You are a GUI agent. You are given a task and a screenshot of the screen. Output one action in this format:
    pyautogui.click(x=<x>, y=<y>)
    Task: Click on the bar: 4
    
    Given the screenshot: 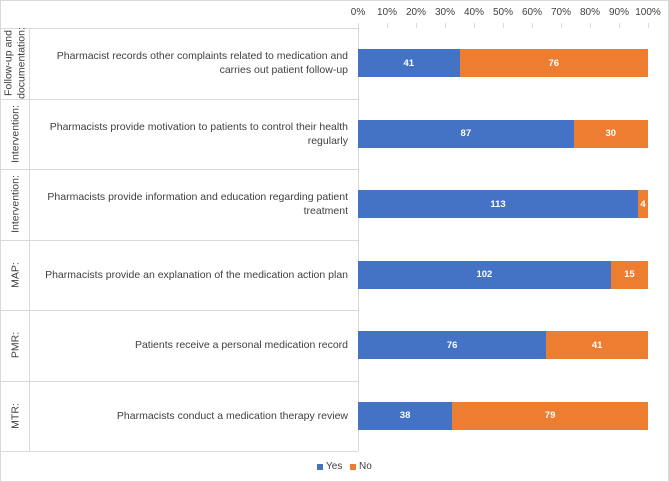 What is the action you would take?
    pyautogui.click(x=643, y=204)
    